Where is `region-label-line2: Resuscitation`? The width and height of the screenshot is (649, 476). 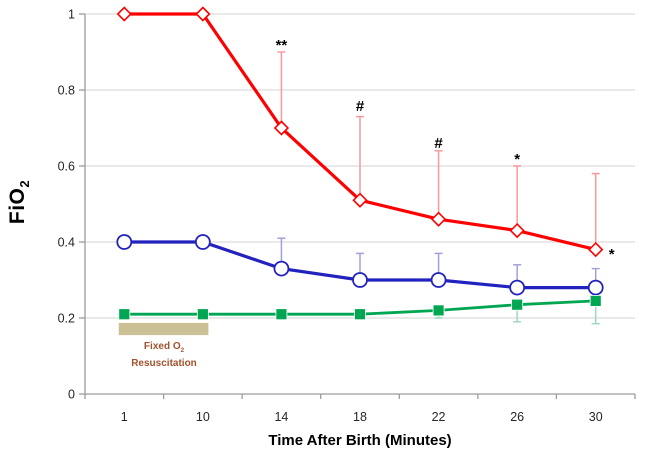 region-label-line2: Resuscitation is located at coordinates (164, 363).